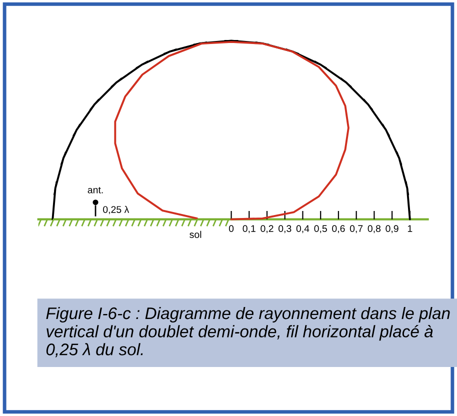 The height and width of the screenshot is (416, 457). What do you see at coordinates (267, 229) in the screenshot?
I see `x-tick-label: 0,2` at bounding box center [267, 229].